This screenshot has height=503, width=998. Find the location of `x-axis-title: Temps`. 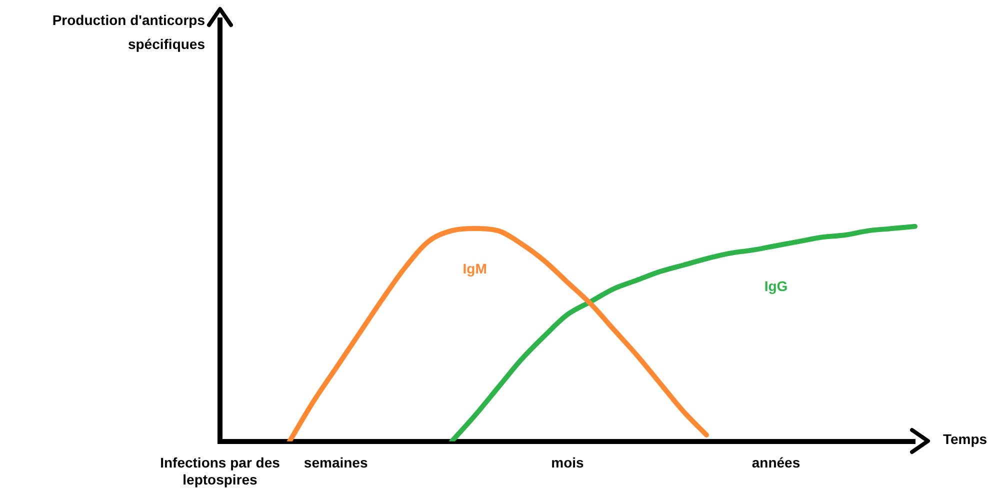

x-axis-title: Temps is located at coordinates (965, 439).